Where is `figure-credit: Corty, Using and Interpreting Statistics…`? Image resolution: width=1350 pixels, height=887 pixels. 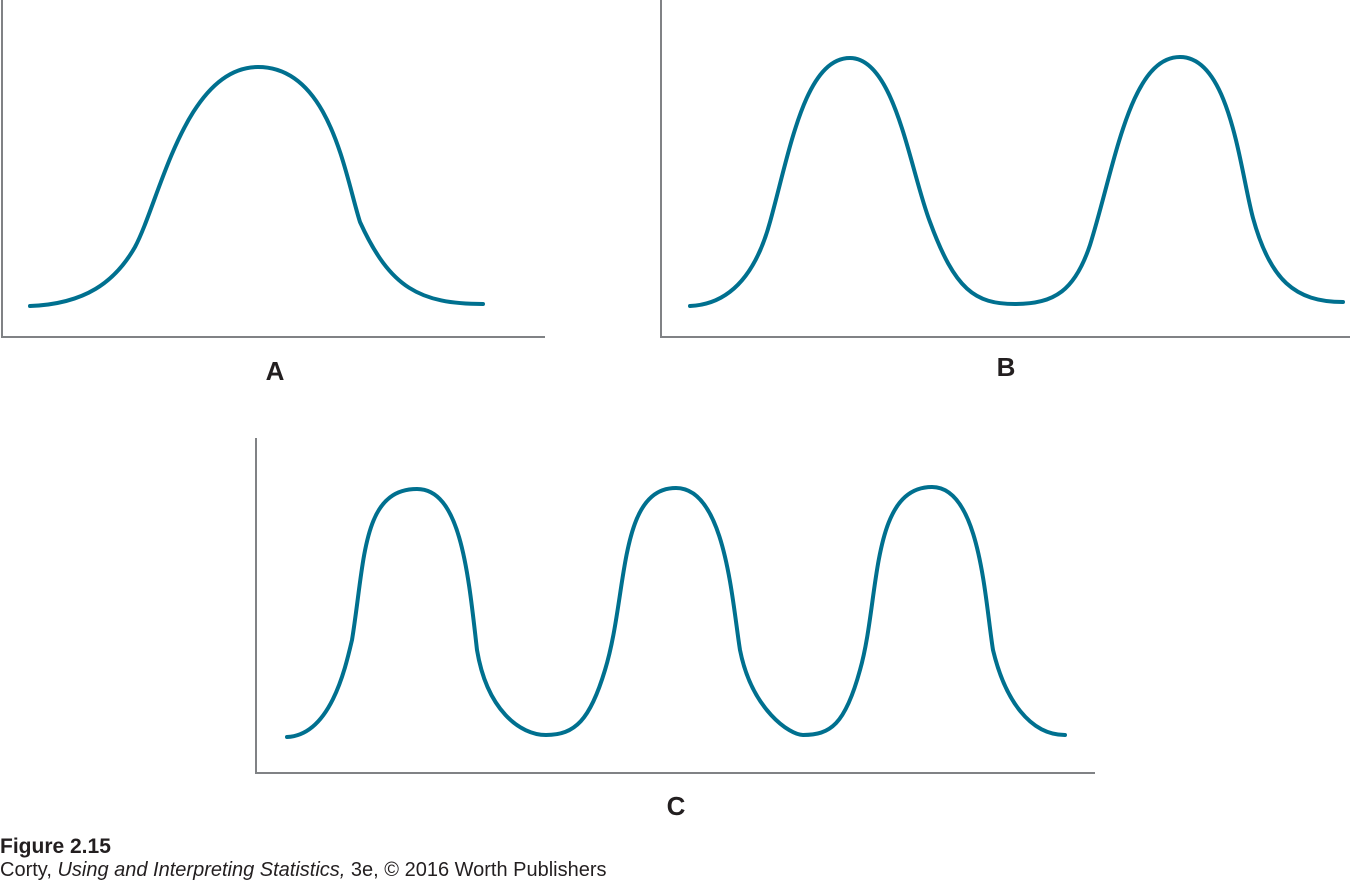 figure-credit: Corty, Using and Interpreting Statistics… is located at coordinates (303, 870).